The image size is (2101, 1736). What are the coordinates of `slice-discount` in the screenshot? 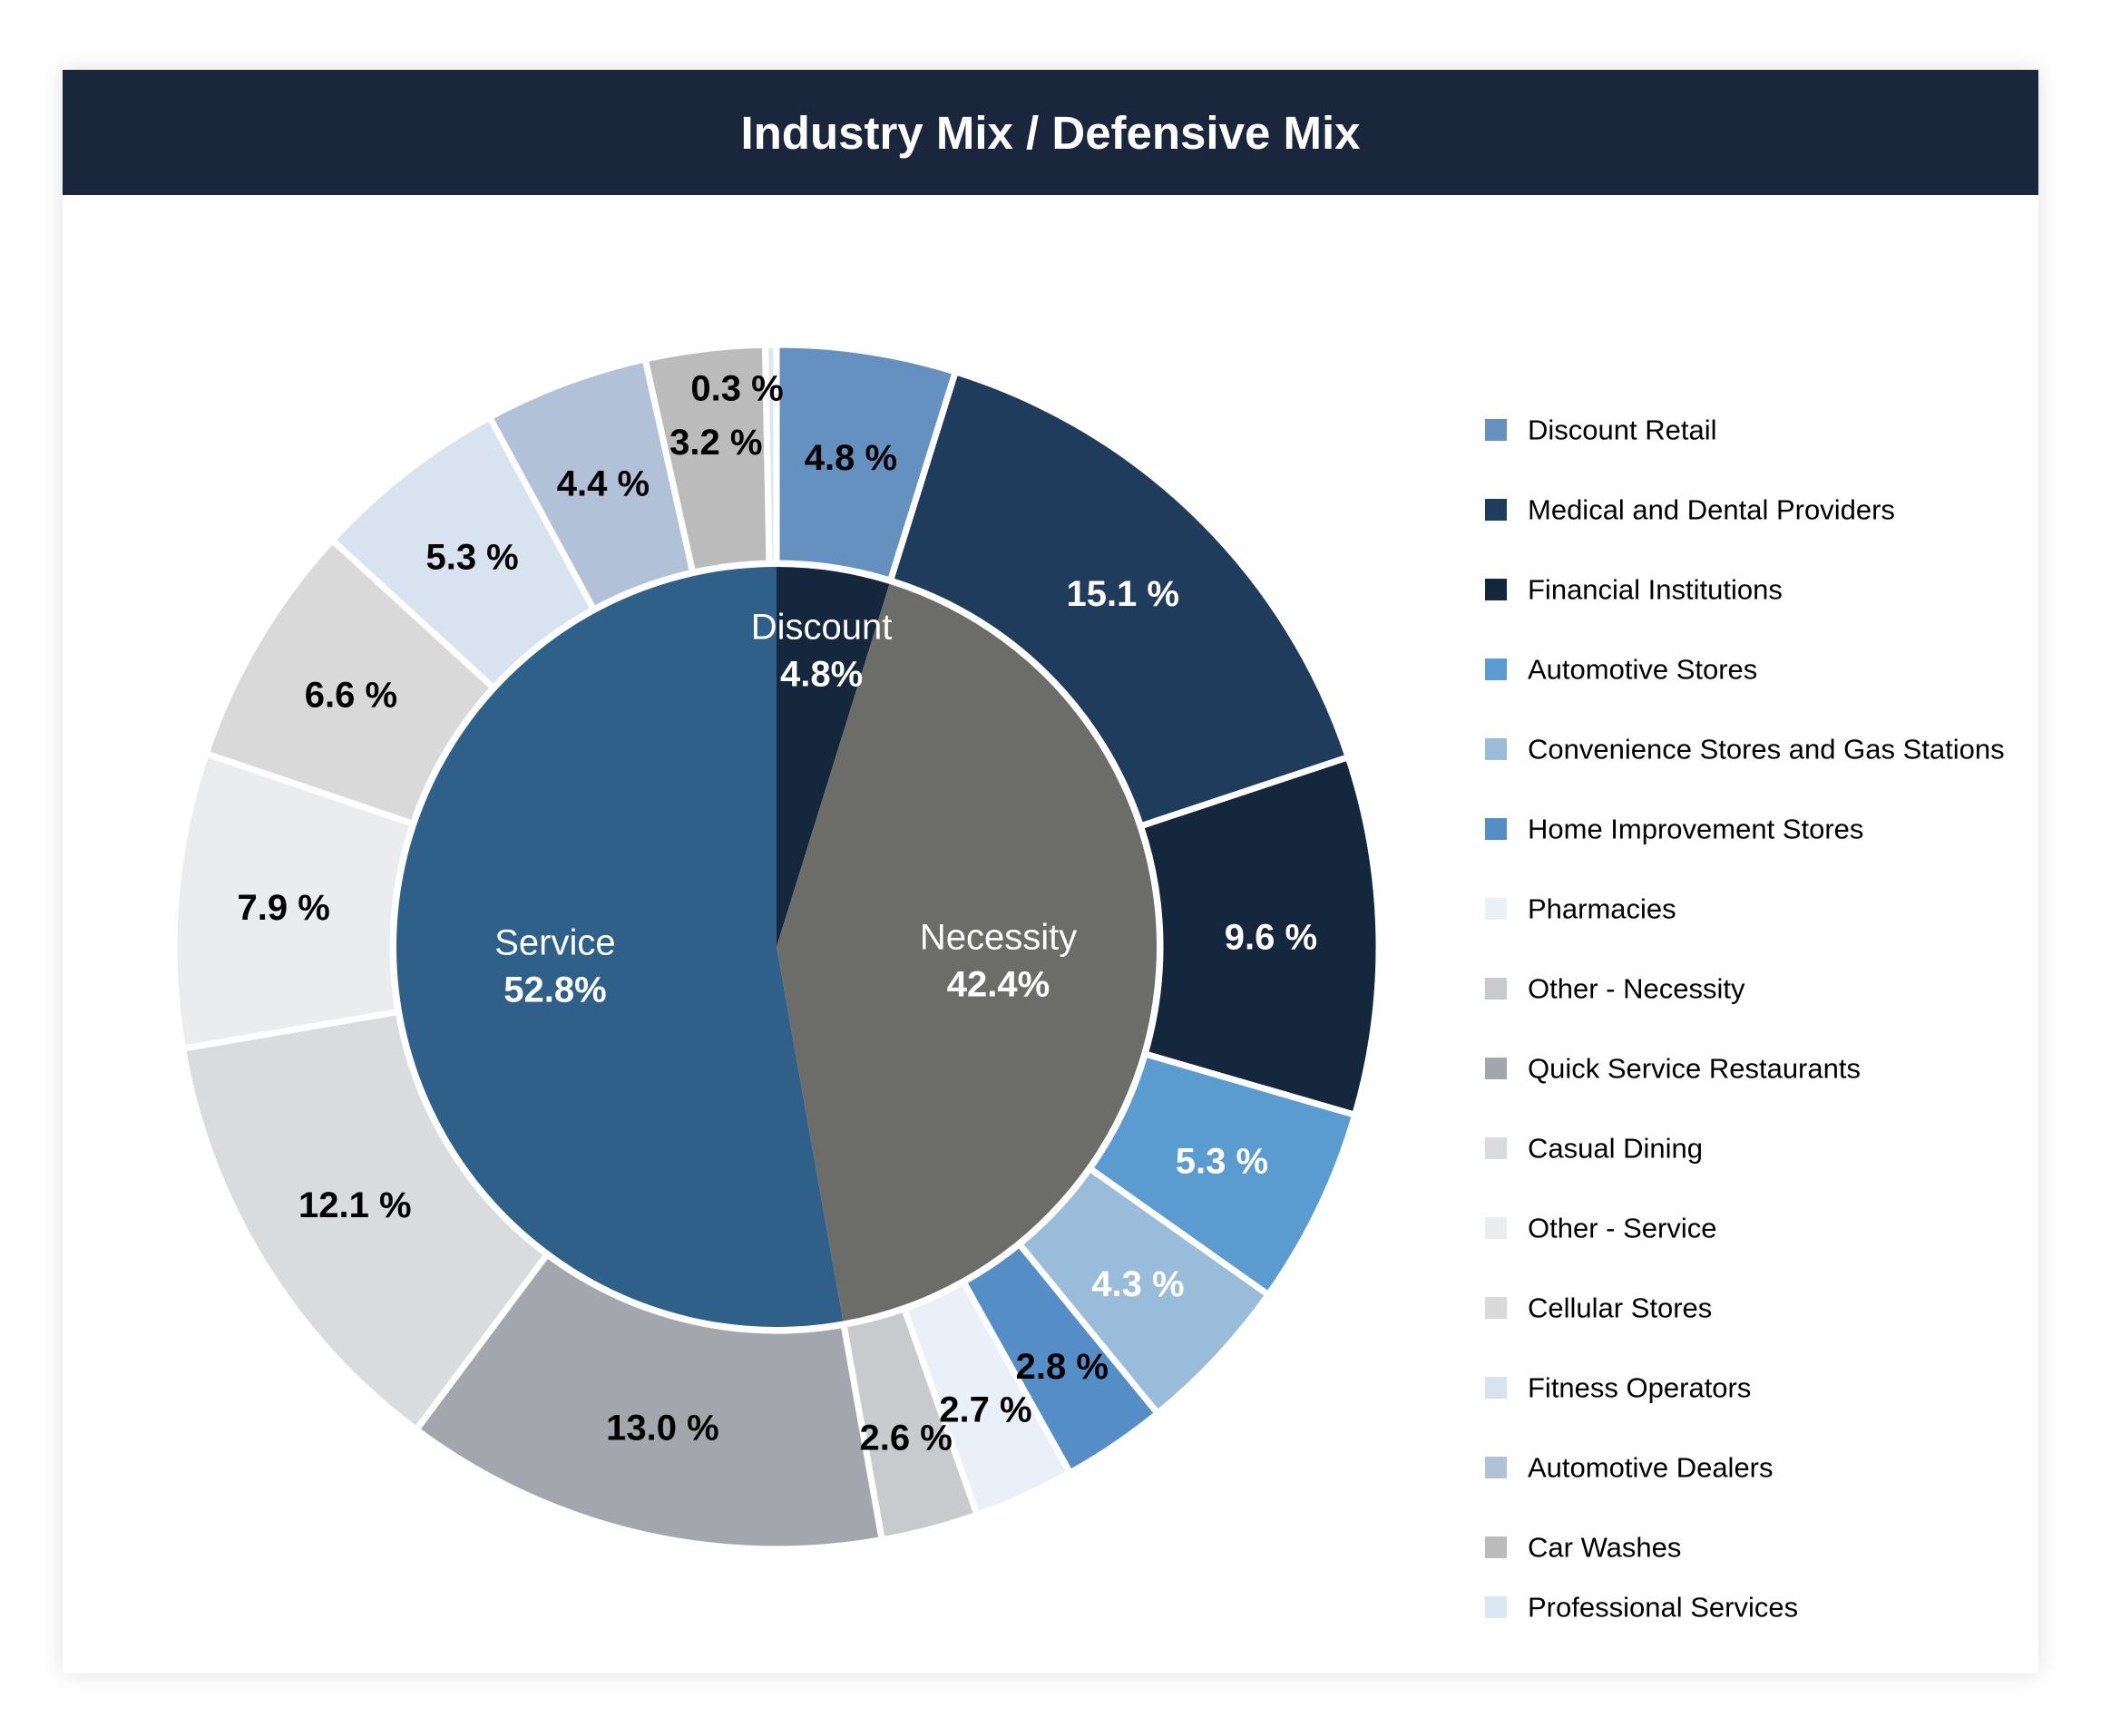 It's located at (833, 757).